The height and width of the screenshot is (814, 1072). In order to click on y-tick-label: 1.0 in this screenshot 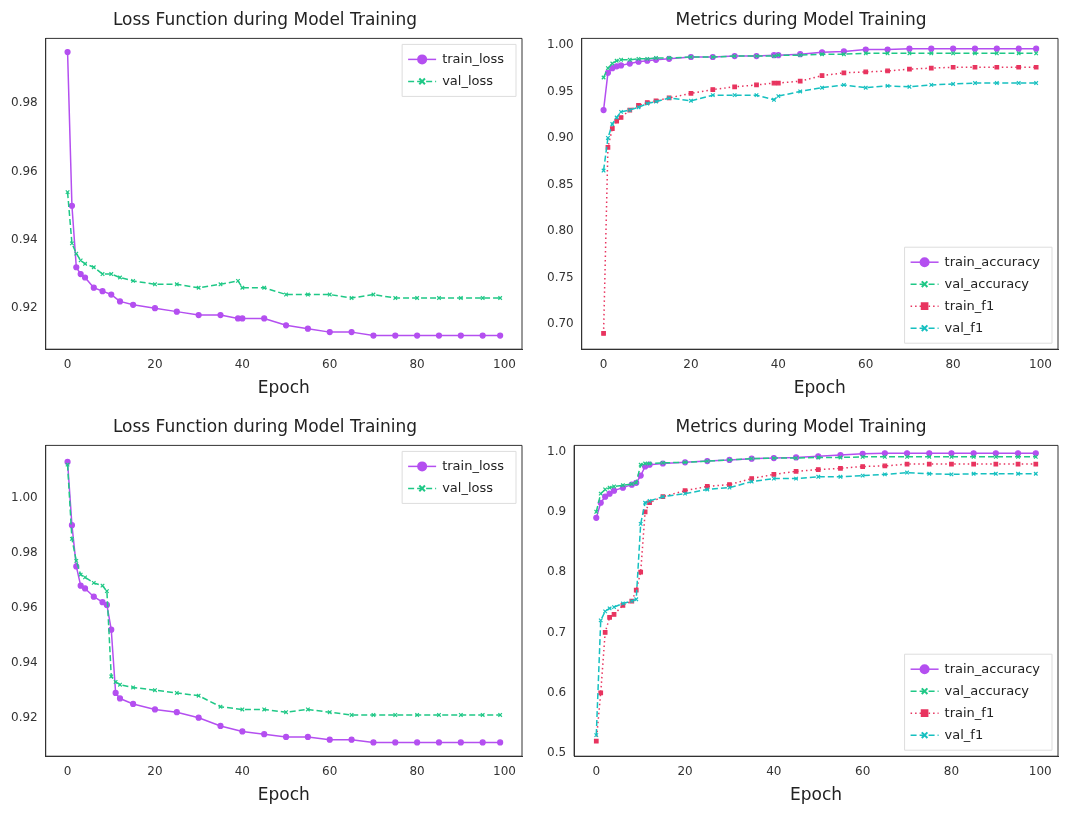, I will do `click(556, 450)`.